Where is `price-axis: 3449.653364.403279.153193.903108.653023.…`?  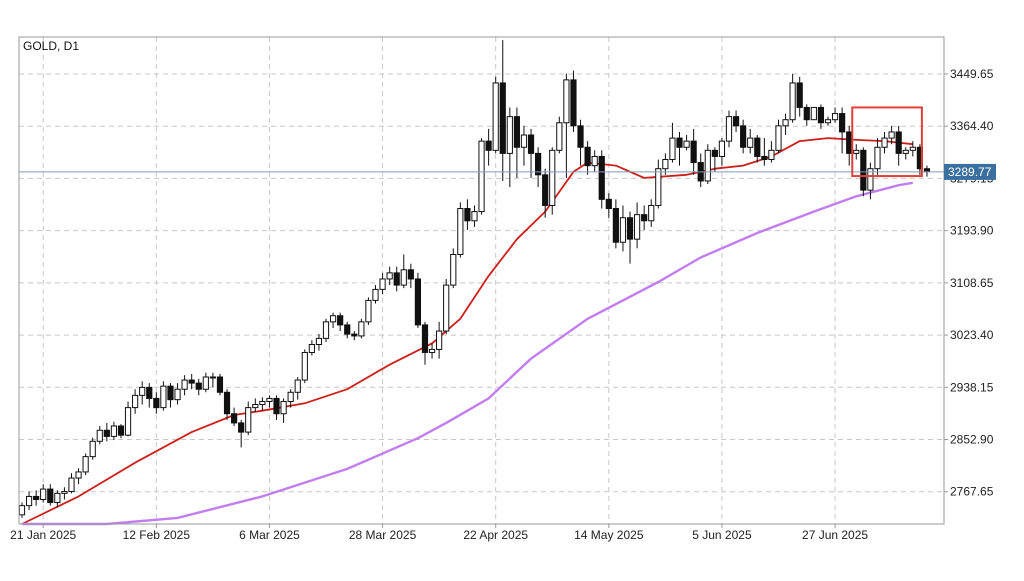
price-axis: 3449.653364.403279.153193.903108.653023.… is located at coordinates (969, 283).